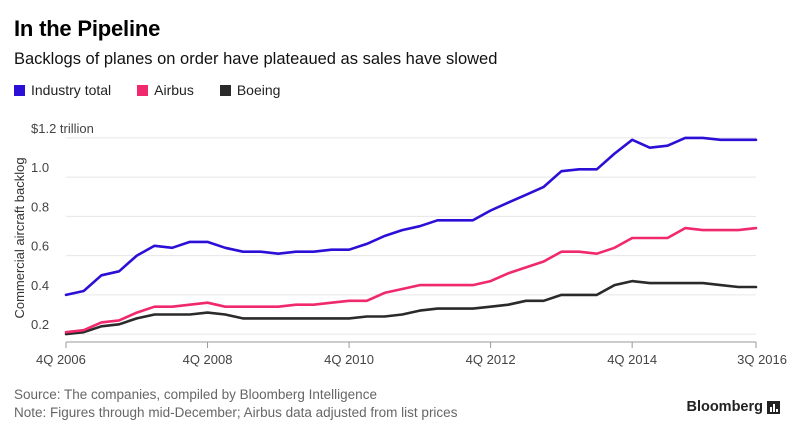  Describe the element at coordinates (724, 407) in the screenshot. I see `brand-name: Bloomberg` at that location.